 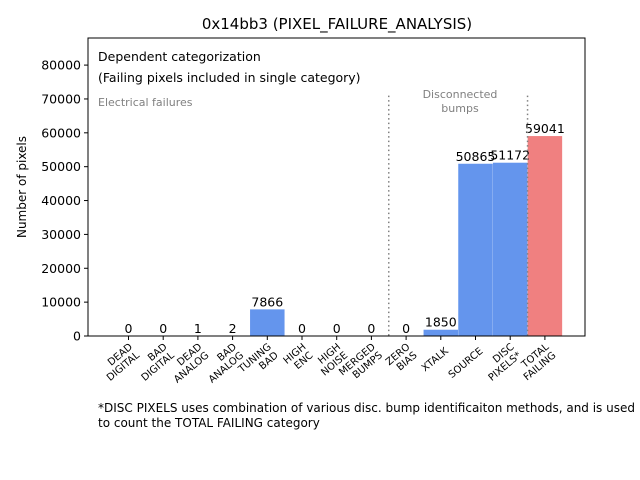 What do you see at coordinates (233, 328) in the screenshot?
I see `bar-value-label-3: 2` at bounding box center [233, 328].